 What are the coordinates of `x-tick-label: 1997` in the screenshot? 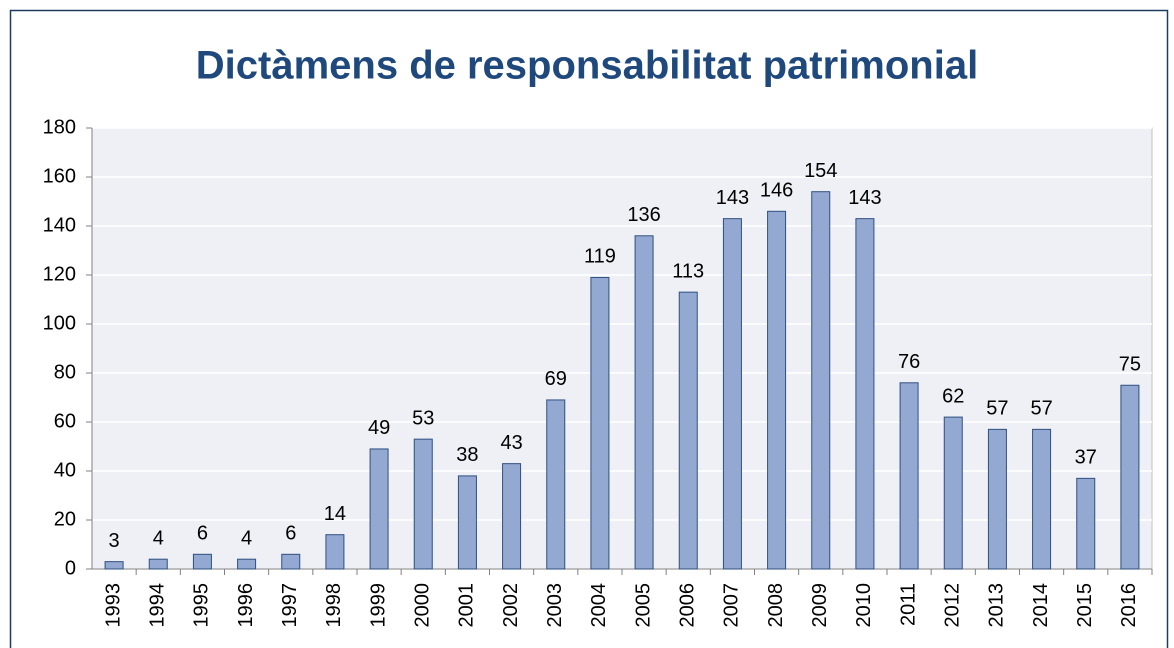 It's located at (290, 605).